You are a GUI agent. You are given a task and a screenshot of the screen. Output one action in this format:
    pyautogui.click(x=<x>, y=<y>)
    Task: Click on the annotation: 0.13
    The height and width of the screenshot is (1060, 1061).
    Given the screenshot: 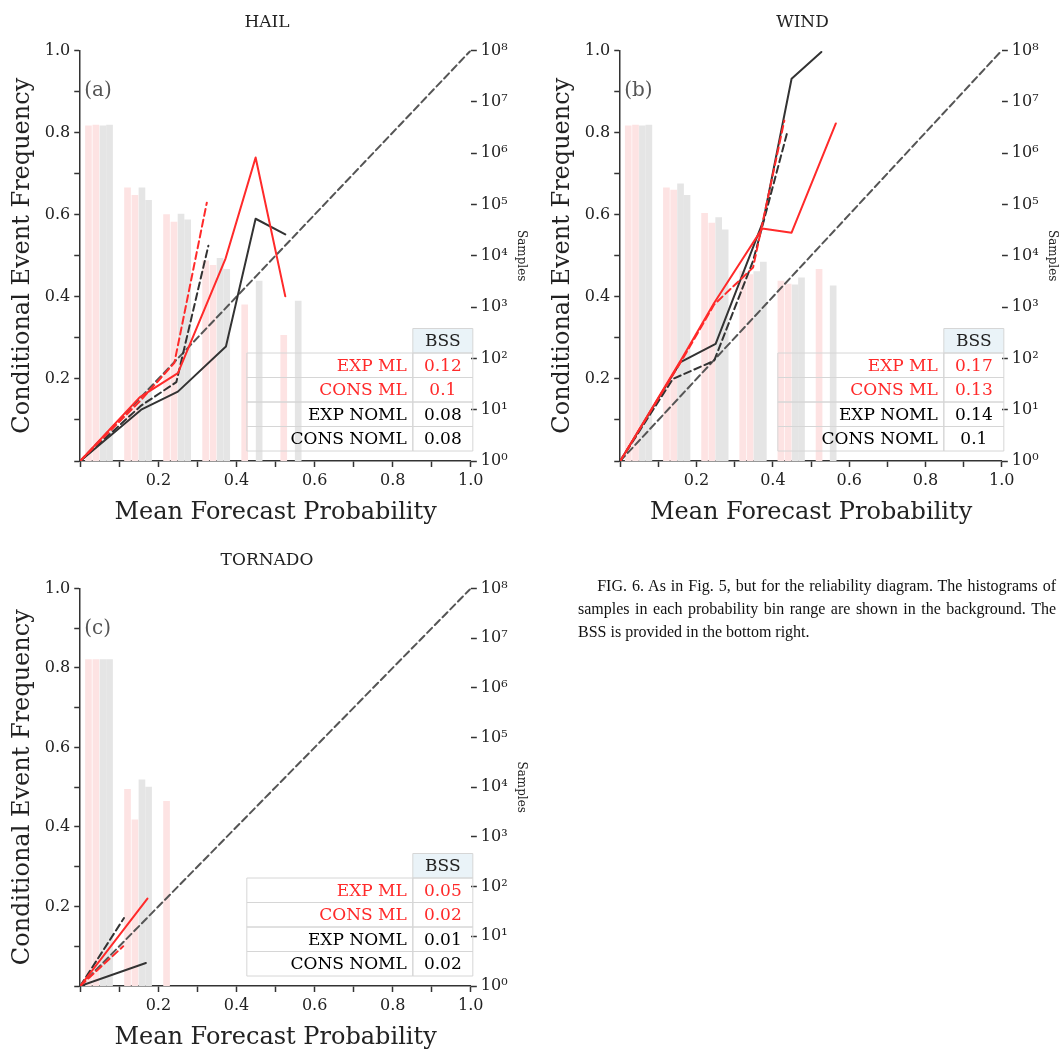 What is the action you would take?
    pyautogui.click(x=973, y=389)
    